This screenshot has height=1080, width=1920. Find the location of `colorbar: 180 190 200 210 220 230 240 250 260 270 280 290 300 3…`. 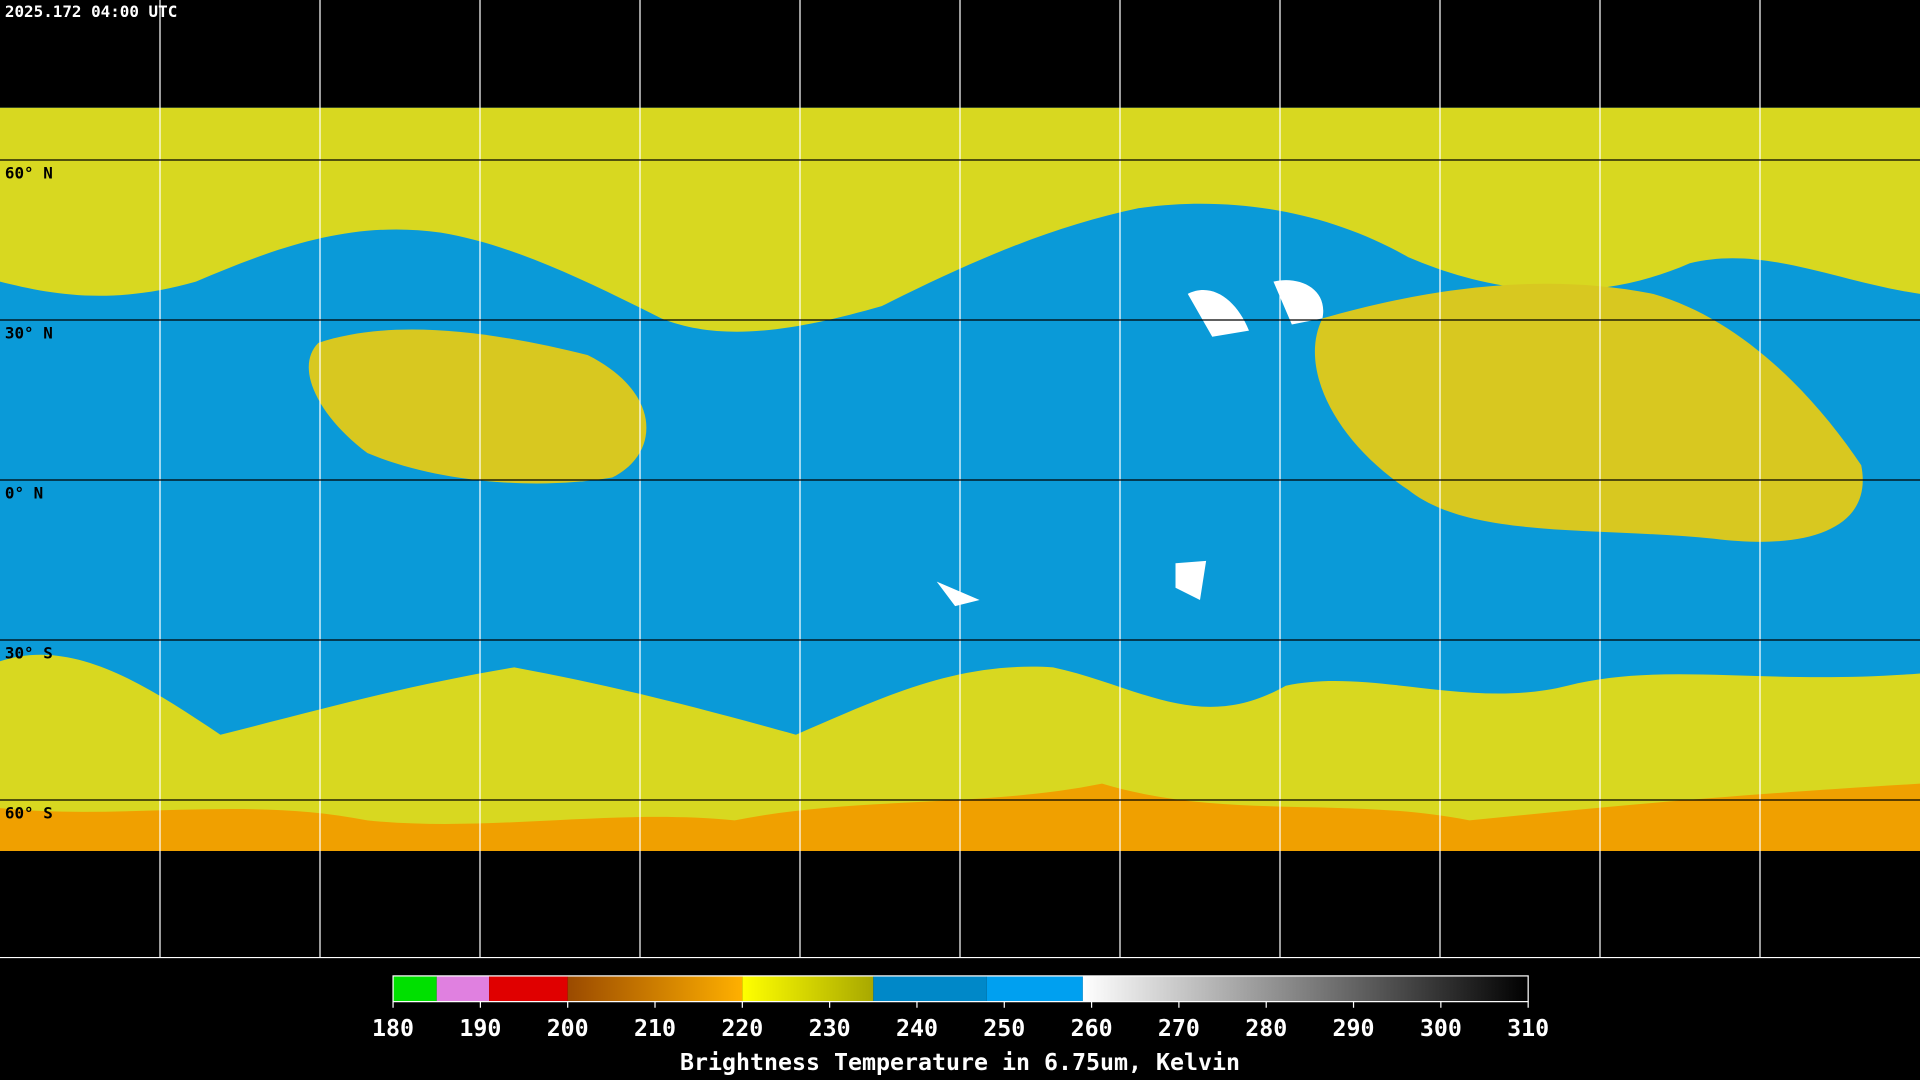

colorbar: 180 190 200 210 220 230 240 250 260 270 280 290 300 3… is located at coordinates (960, 1008).